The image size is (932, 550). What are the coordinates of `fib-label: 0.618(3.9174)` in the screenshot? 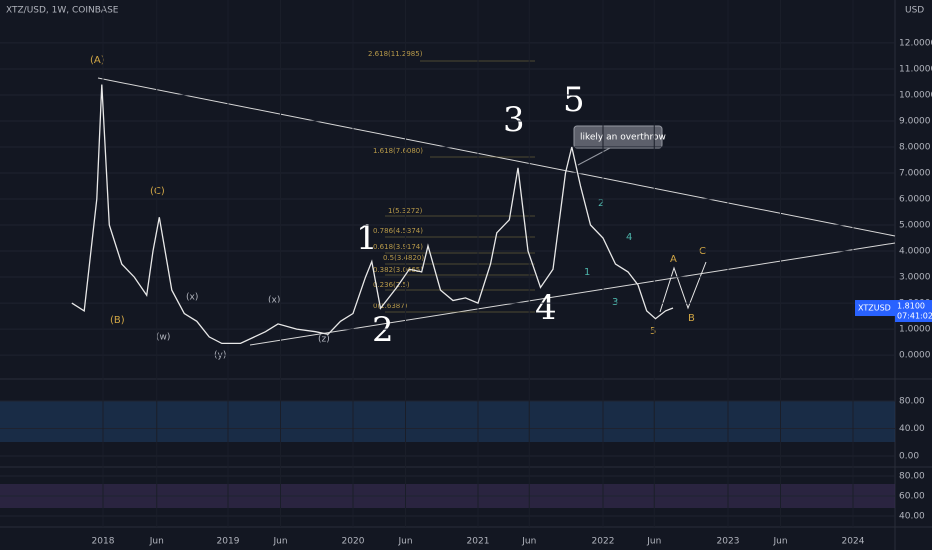 It's located at (398, 247).